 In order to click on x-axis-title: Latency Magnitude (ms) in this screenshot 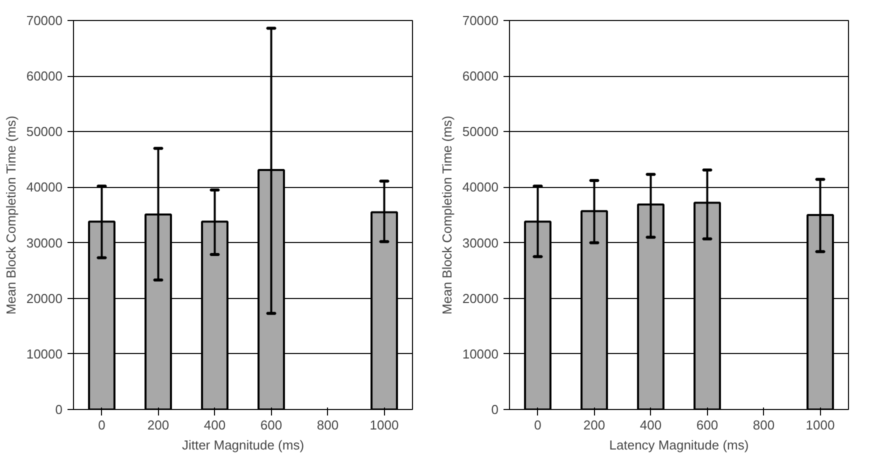, I will do `click(679, 445)`.